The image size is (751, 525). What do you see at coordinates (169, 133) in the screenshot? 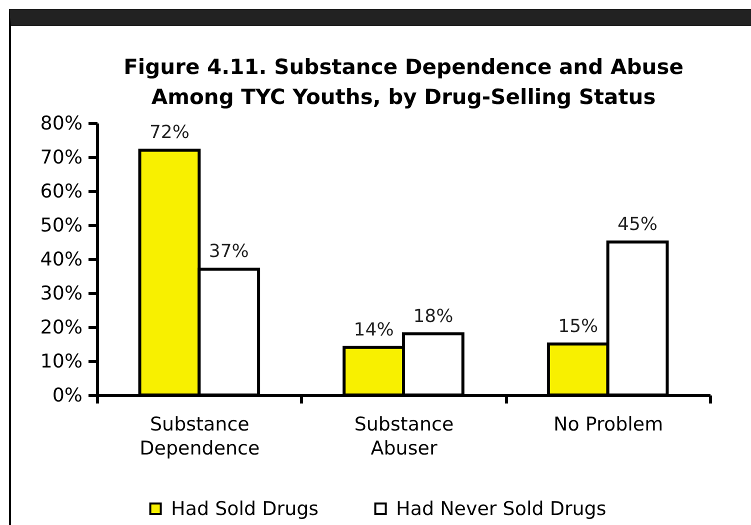
I see `data-label: 72%` at bounding box center [169, 133].